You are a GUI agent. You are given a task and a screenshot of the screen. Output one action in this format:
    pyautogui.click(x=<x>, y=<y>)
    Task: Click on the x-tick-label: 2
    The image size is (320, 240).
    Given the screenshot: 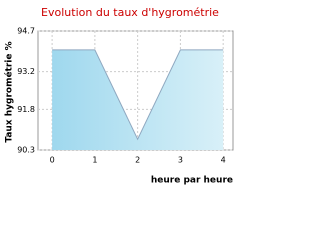 What is the action you would take?
    pyautogui.click(x=137, y=160)
    